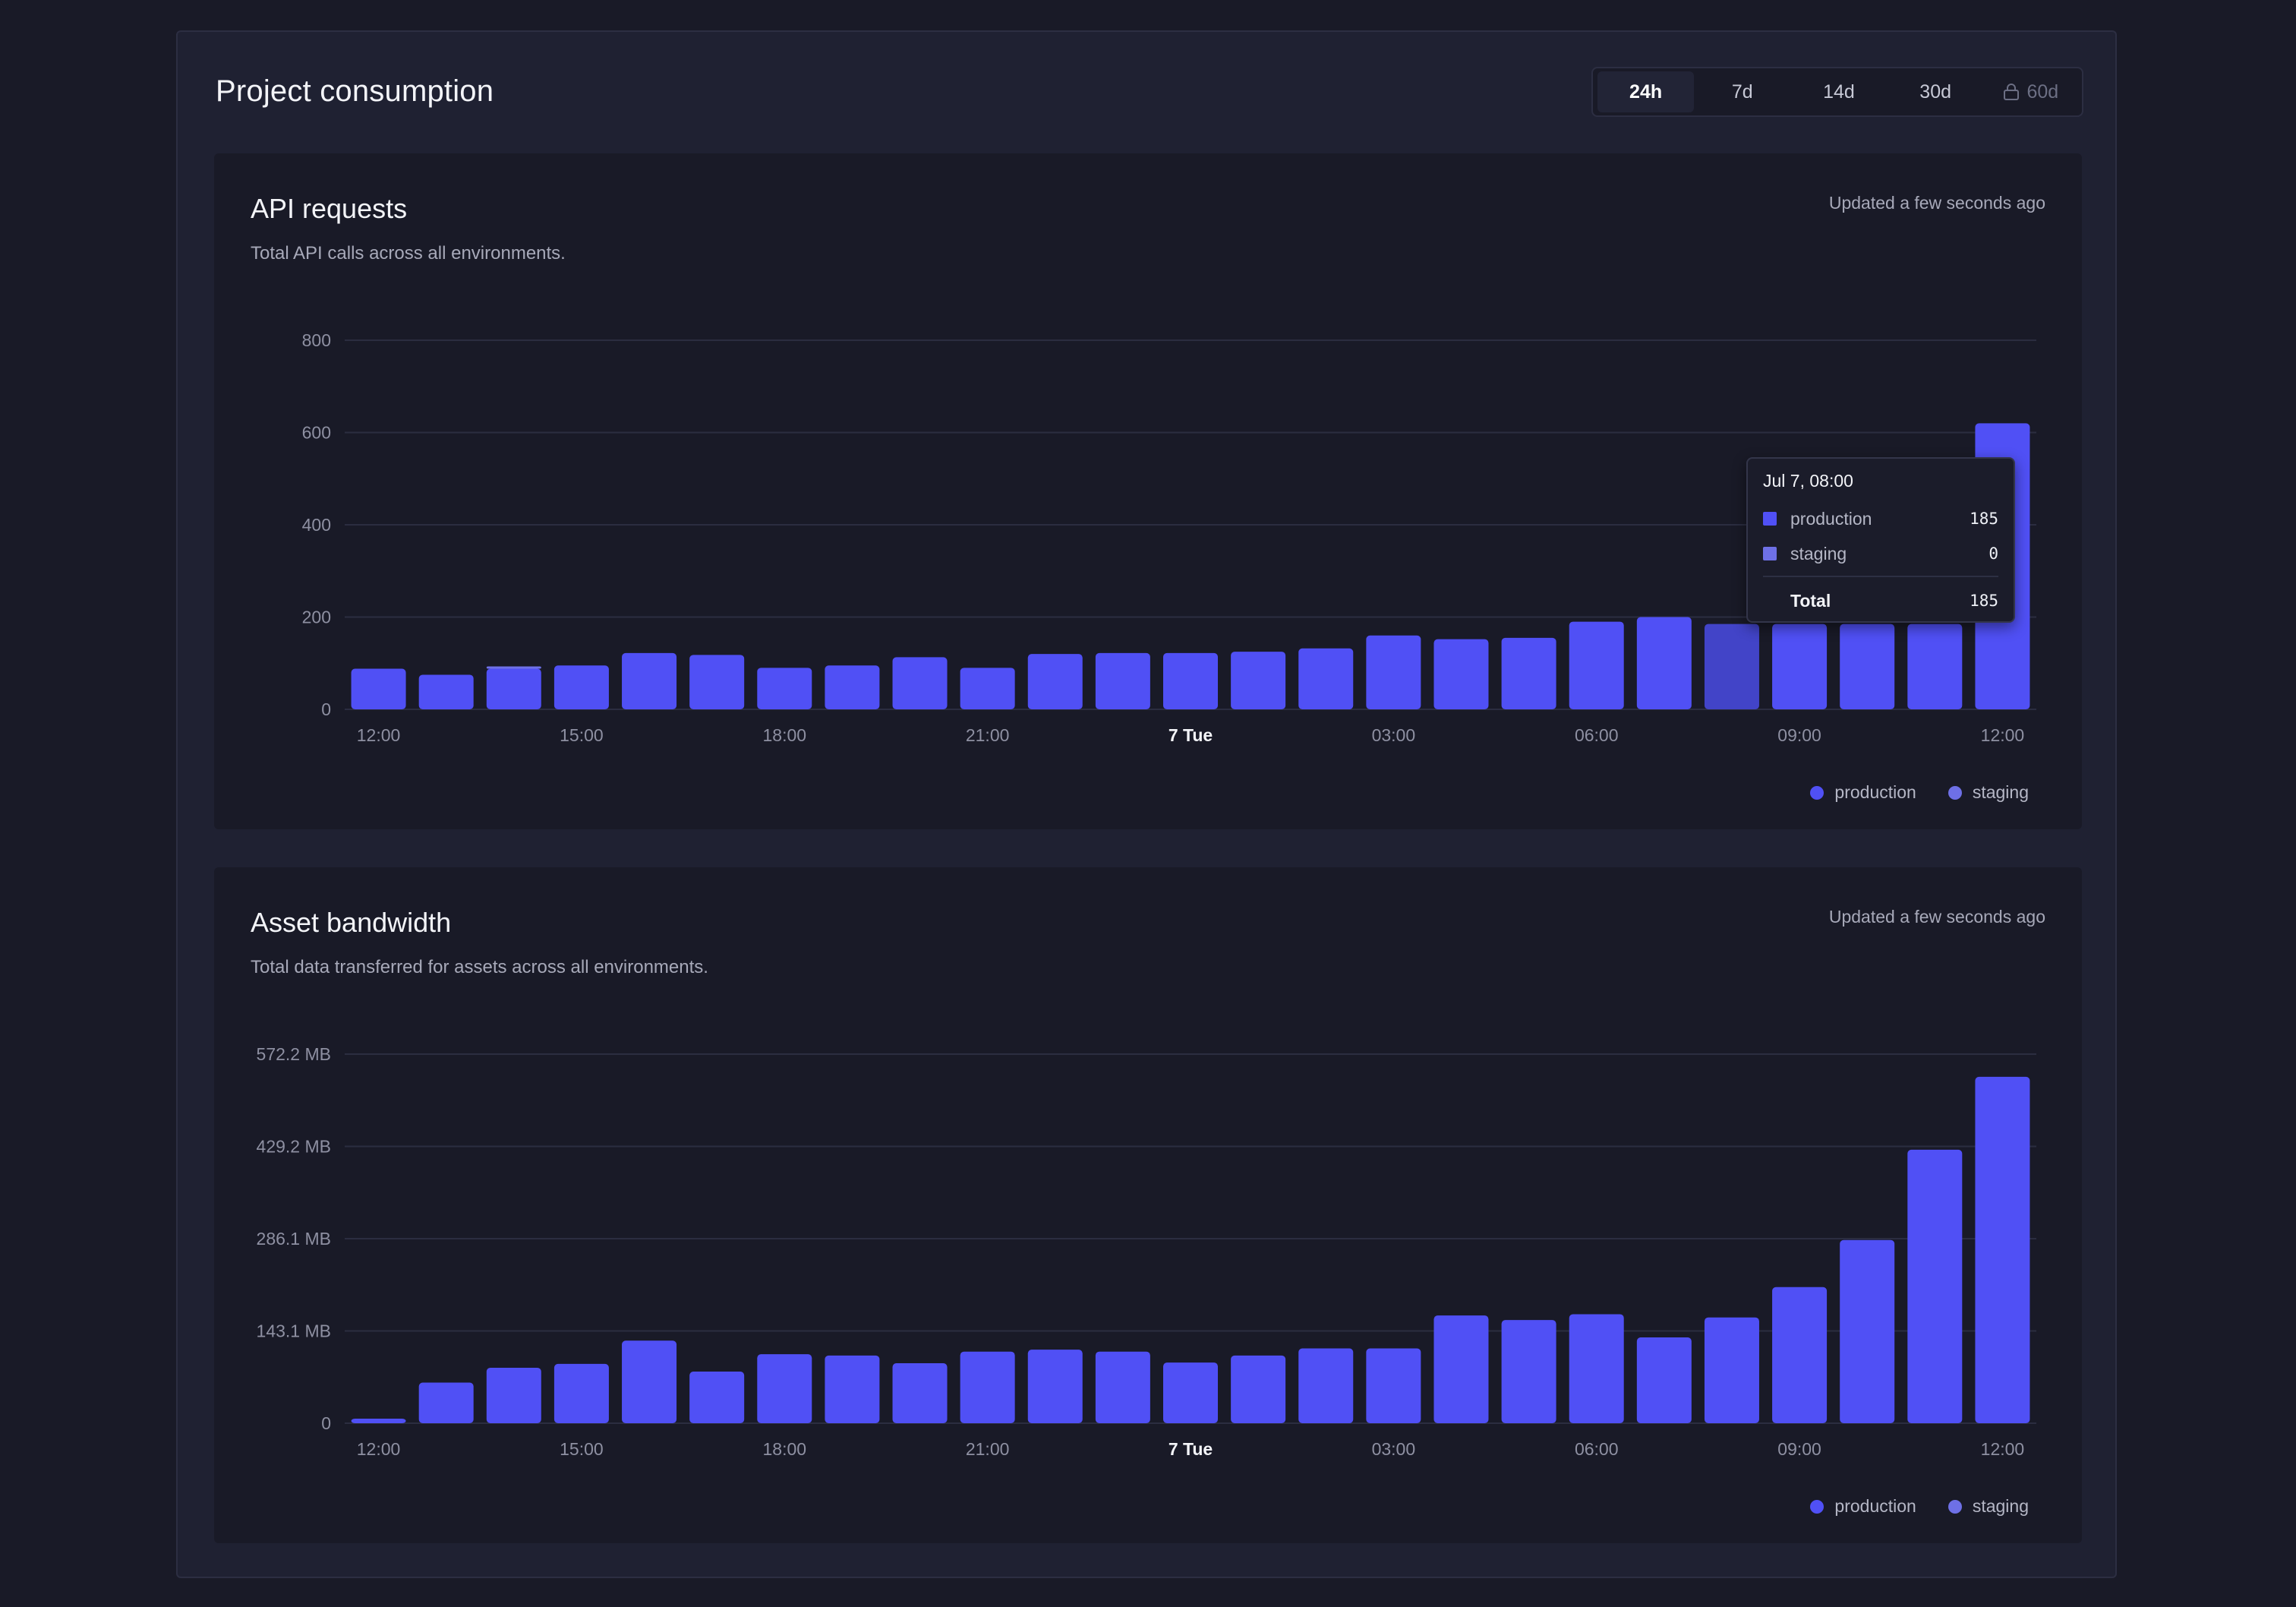  What do you see at coordinates (294, 1239) in the screenshot?
I see `y-tick-label: 286.1 MB` at bounding box center [294, 1239].